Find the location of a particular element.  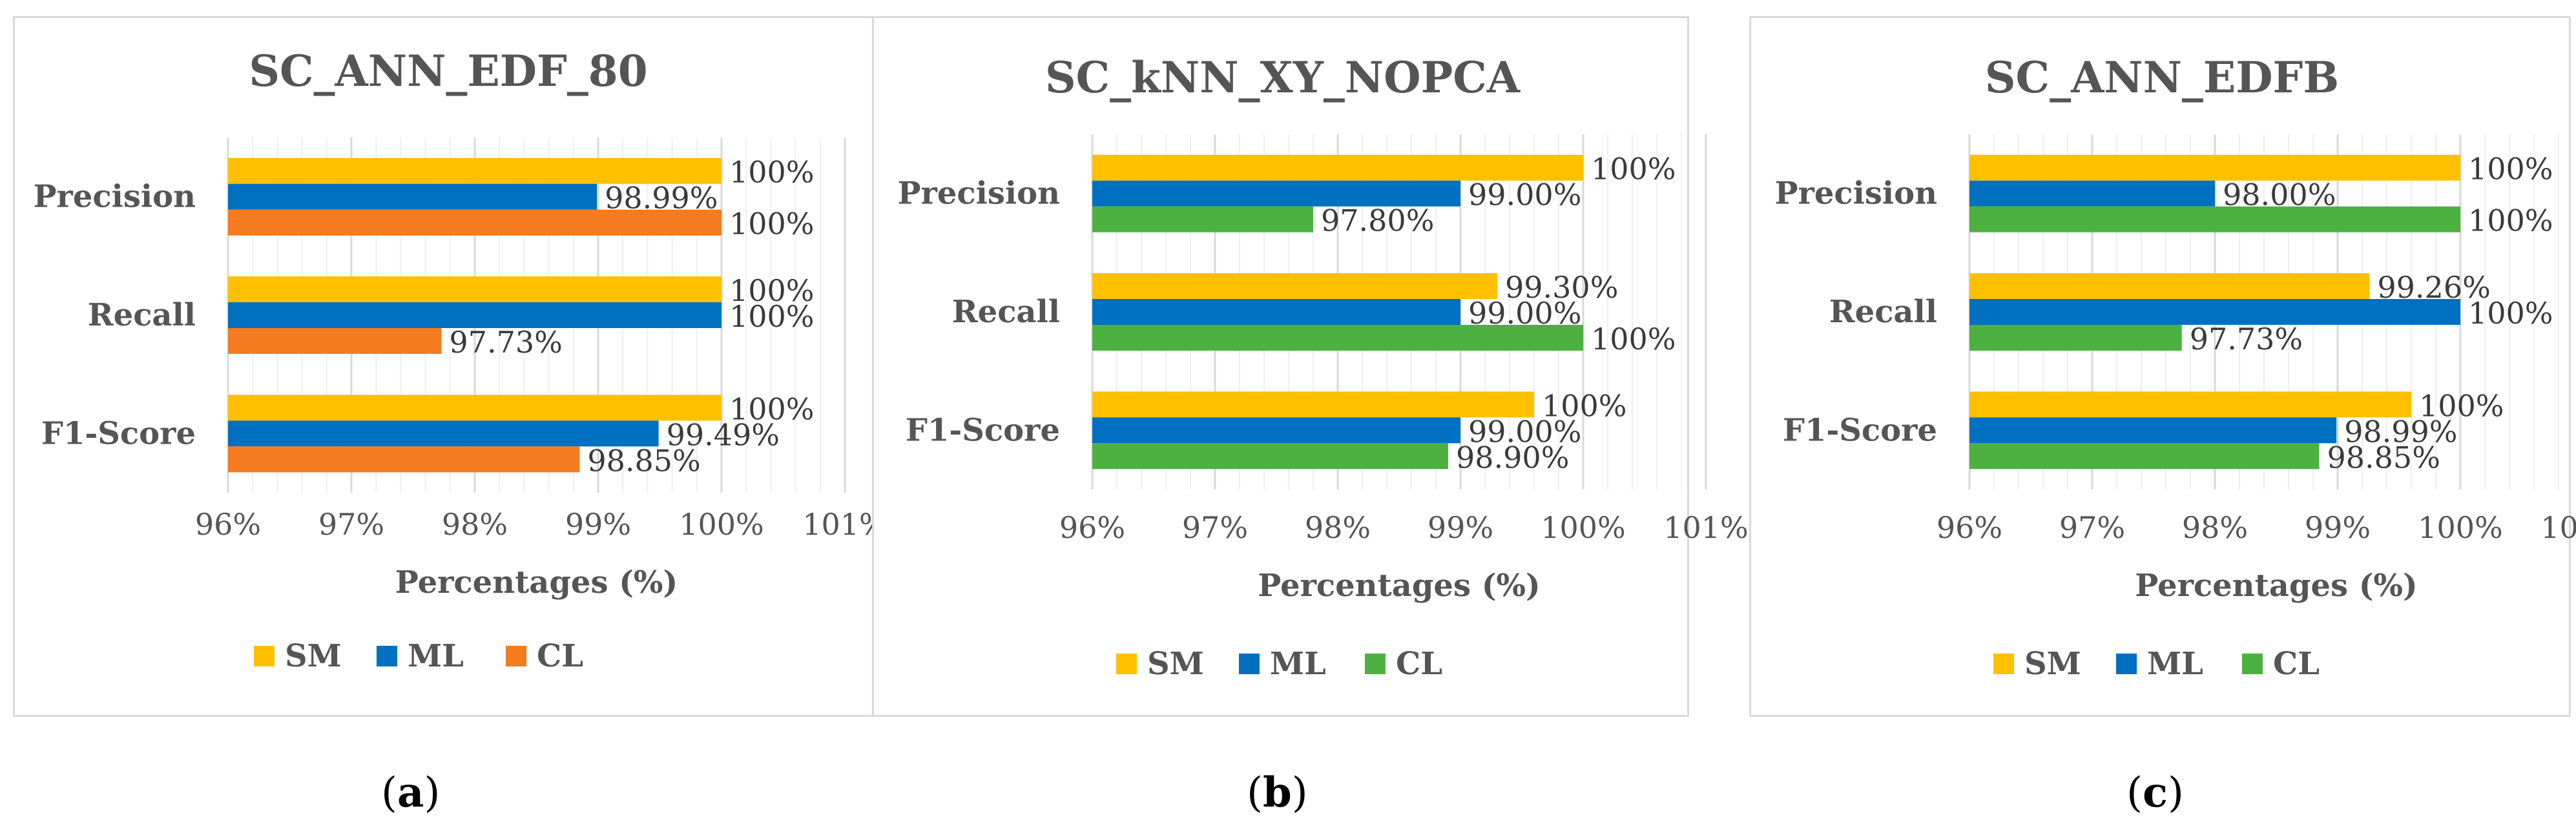

caption-letter: a is located at coordinates (410, 792).